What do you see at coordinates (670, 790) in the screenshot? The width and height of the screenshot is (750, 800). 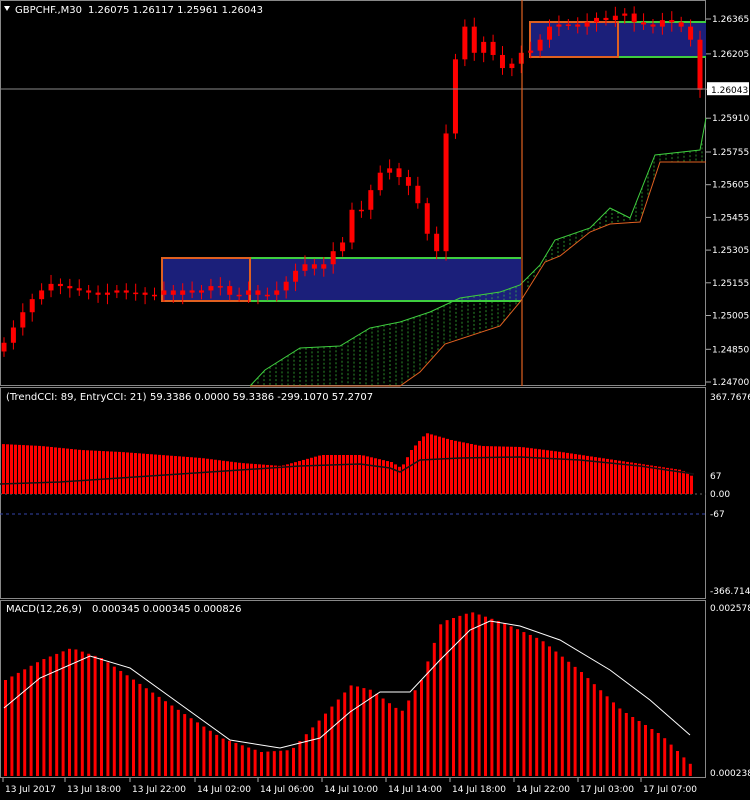 I see `time-tick-label: 17 Jul 07:00` at bounding box center [670, 790].